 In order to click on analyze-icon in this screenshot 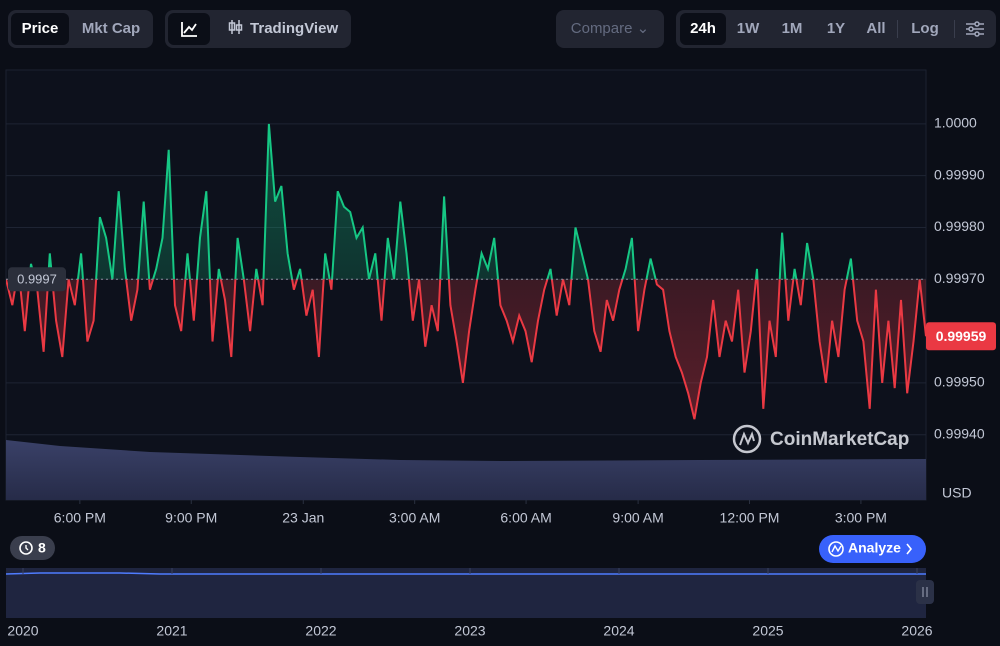, I will do `click(836, 549)`.